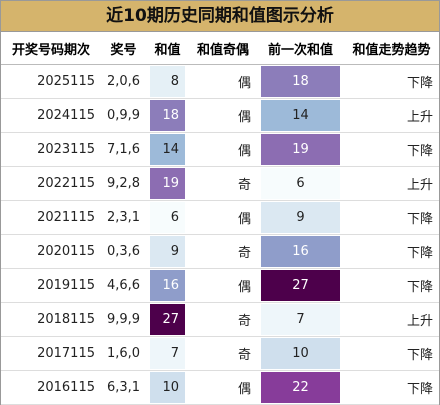  I want to click on cell: 2021115, so click(51, 217).